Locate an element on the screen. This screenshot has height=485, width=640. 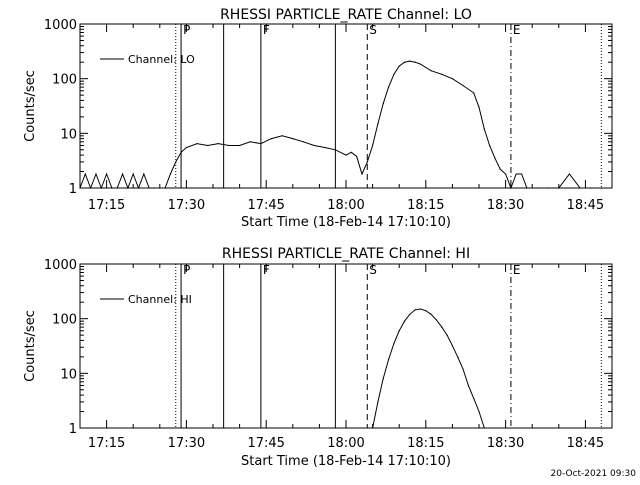
chart-title: RHESSI PARTICLE_RATE Channel: LO is located at coordinates (346, 15).